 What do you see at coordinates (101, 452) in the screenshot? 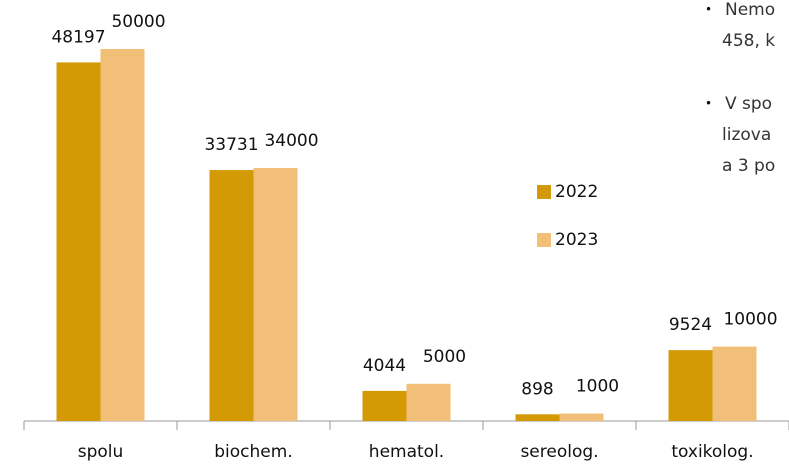
I see `x-tick-label: spolu` at bounding box center [101, 452].